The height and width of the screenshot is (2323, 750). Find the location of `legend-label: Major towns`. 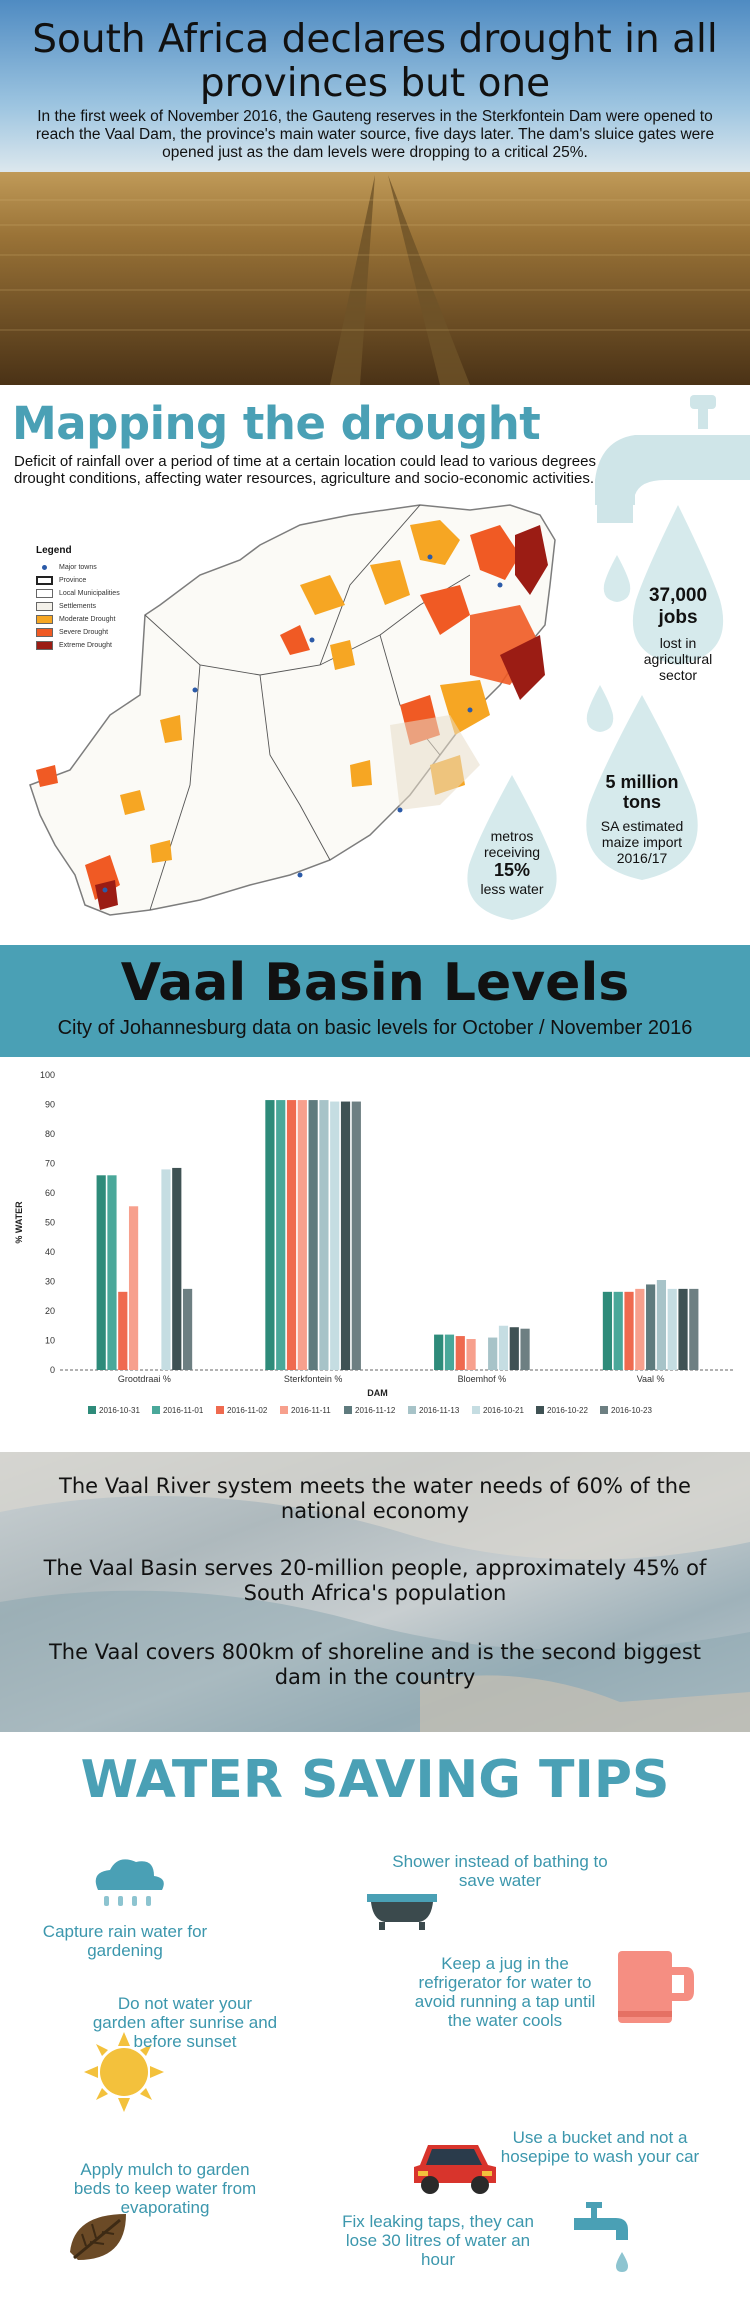

legend-label: Major towns is located at coordinates (78, 567).